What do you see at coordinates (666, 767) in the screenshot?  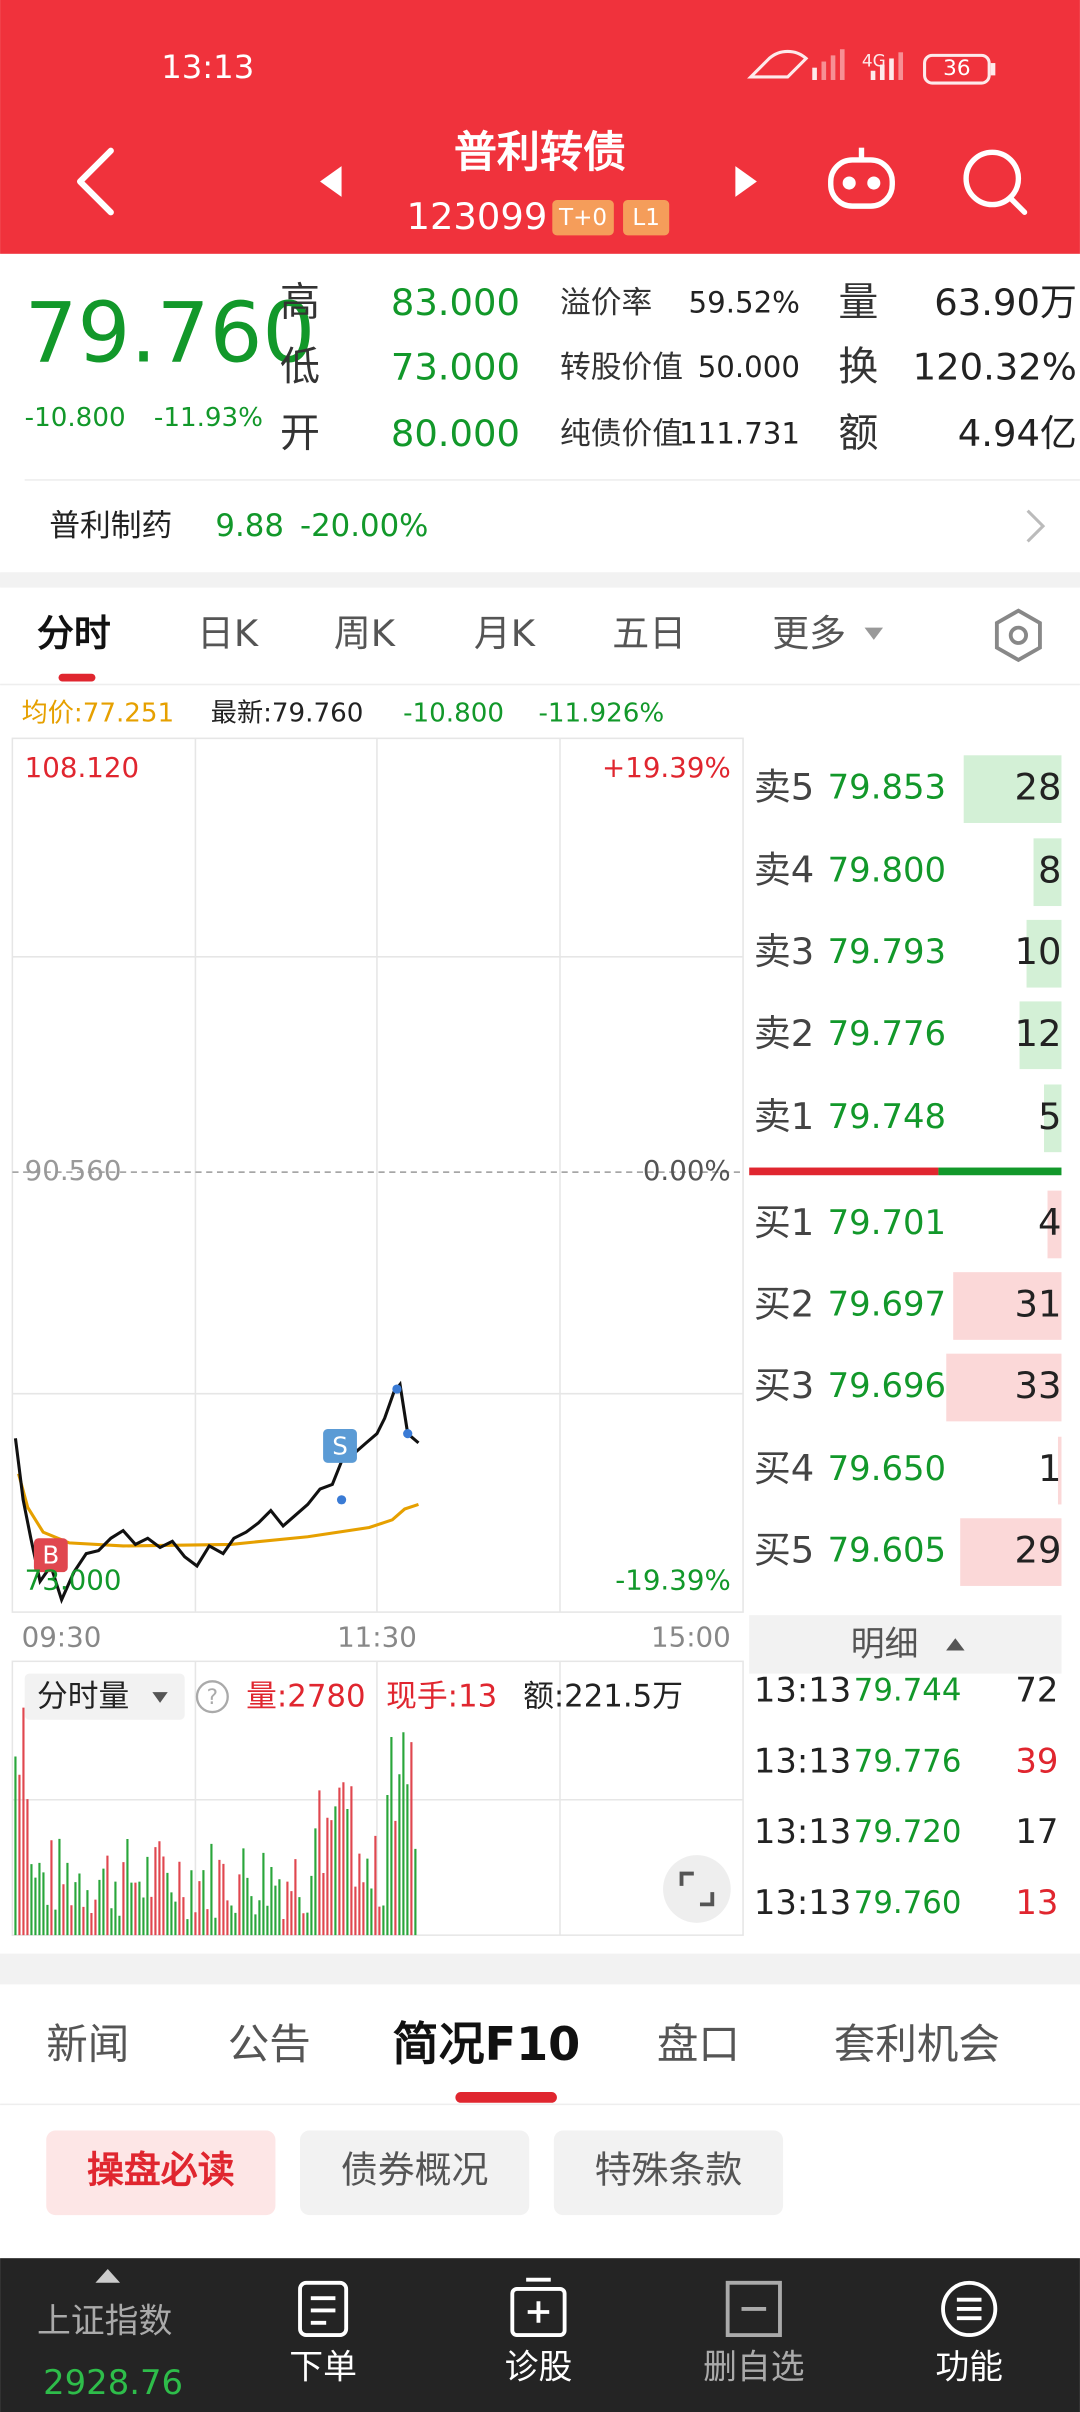 I see `axis-top-pct: +19.39%` at bounding box center [666, 767].